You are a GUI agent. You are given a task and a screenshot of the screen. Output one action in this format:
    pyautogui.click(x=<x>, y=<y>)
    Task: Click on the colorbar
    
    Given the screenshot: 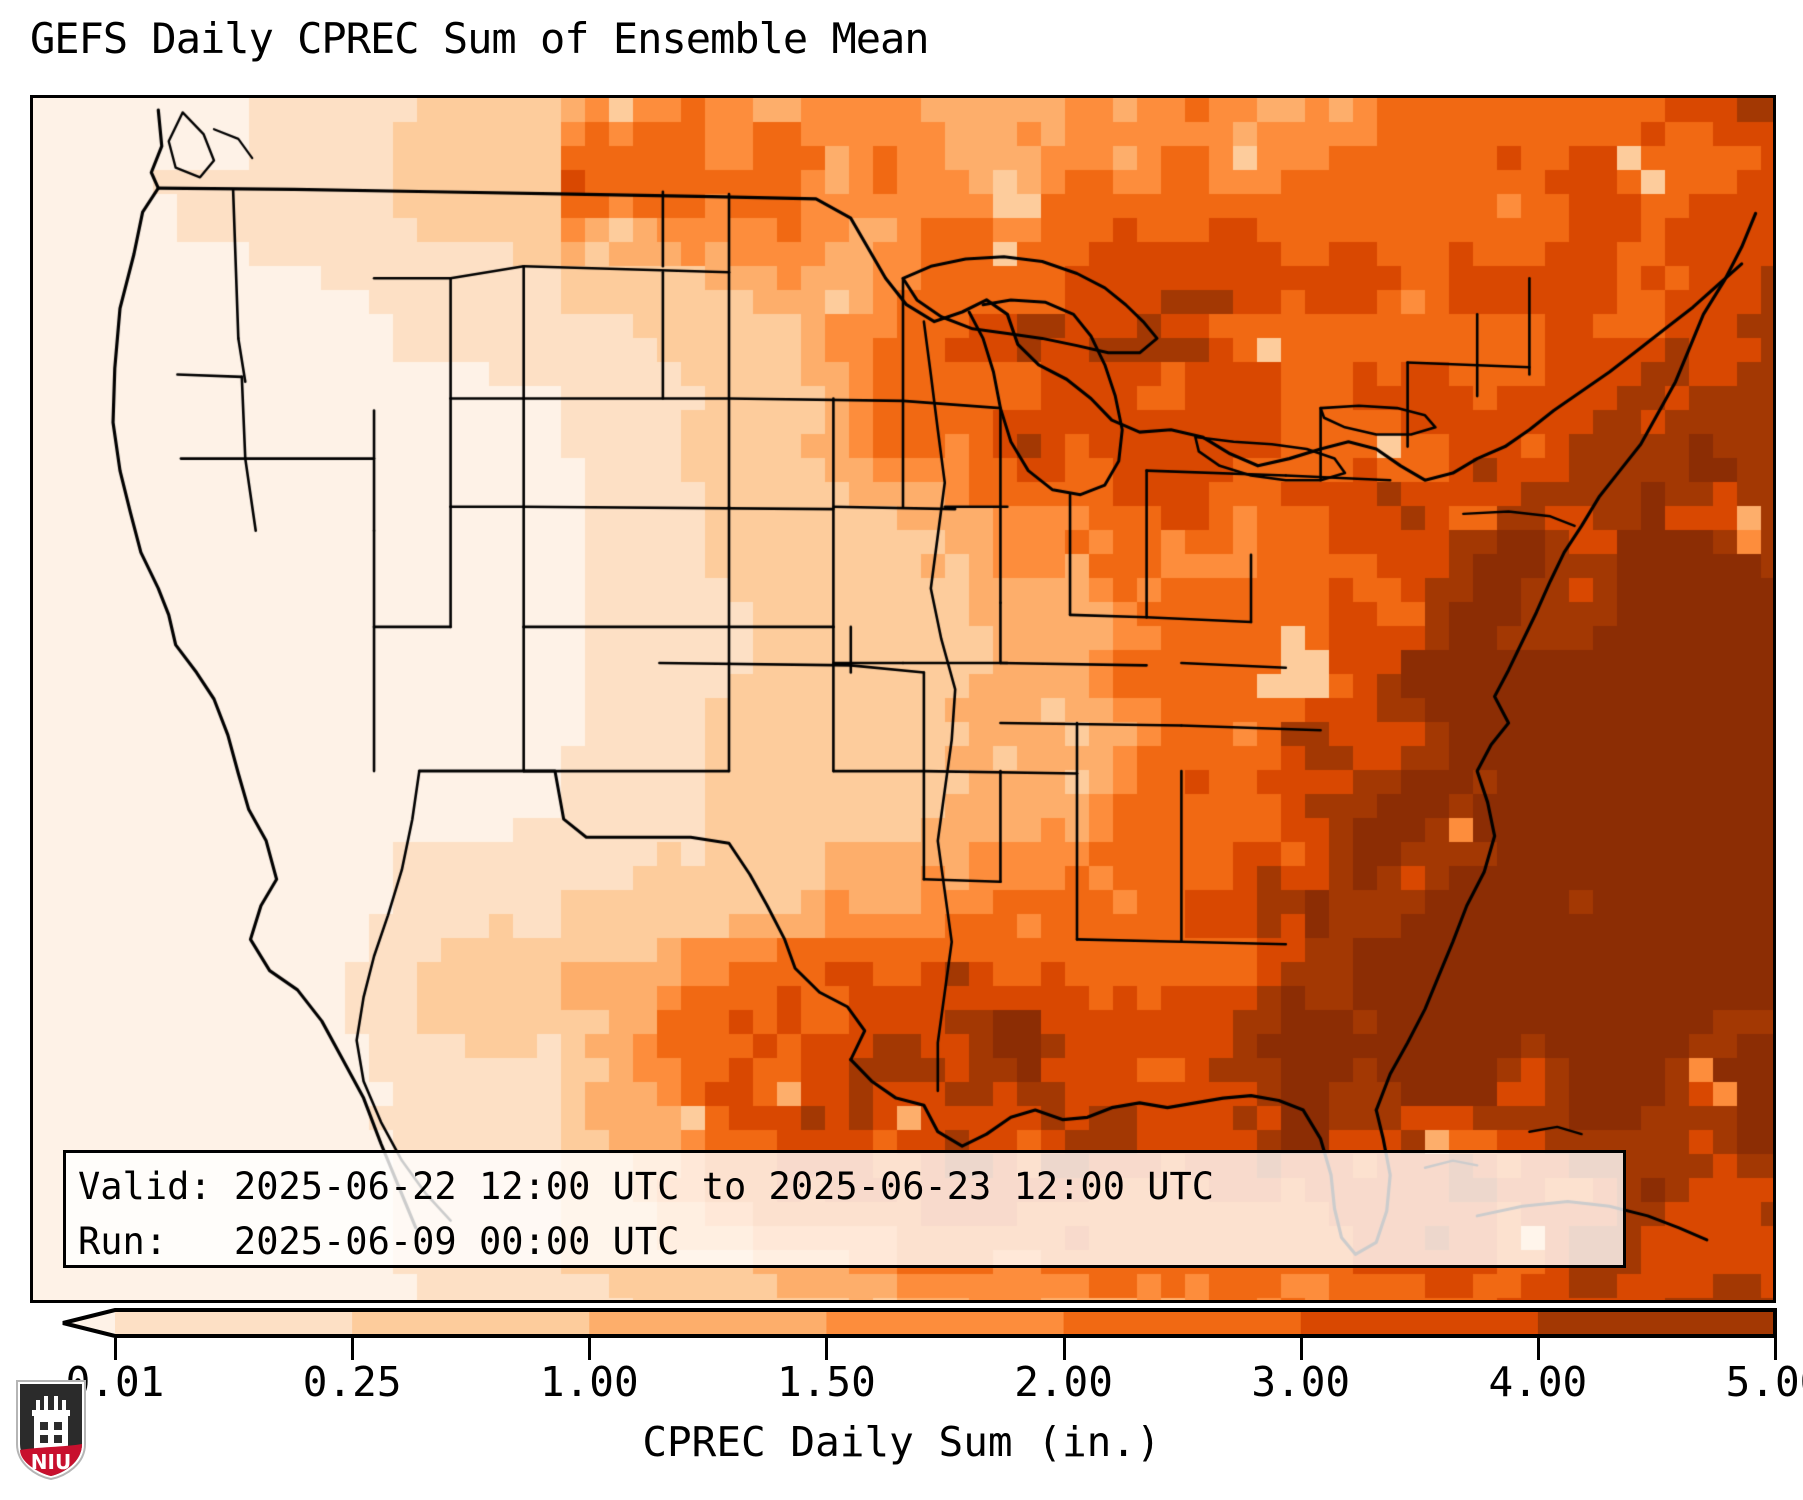 What is the action you would take?
    pyautogui.click(x=901, y=1327)
    